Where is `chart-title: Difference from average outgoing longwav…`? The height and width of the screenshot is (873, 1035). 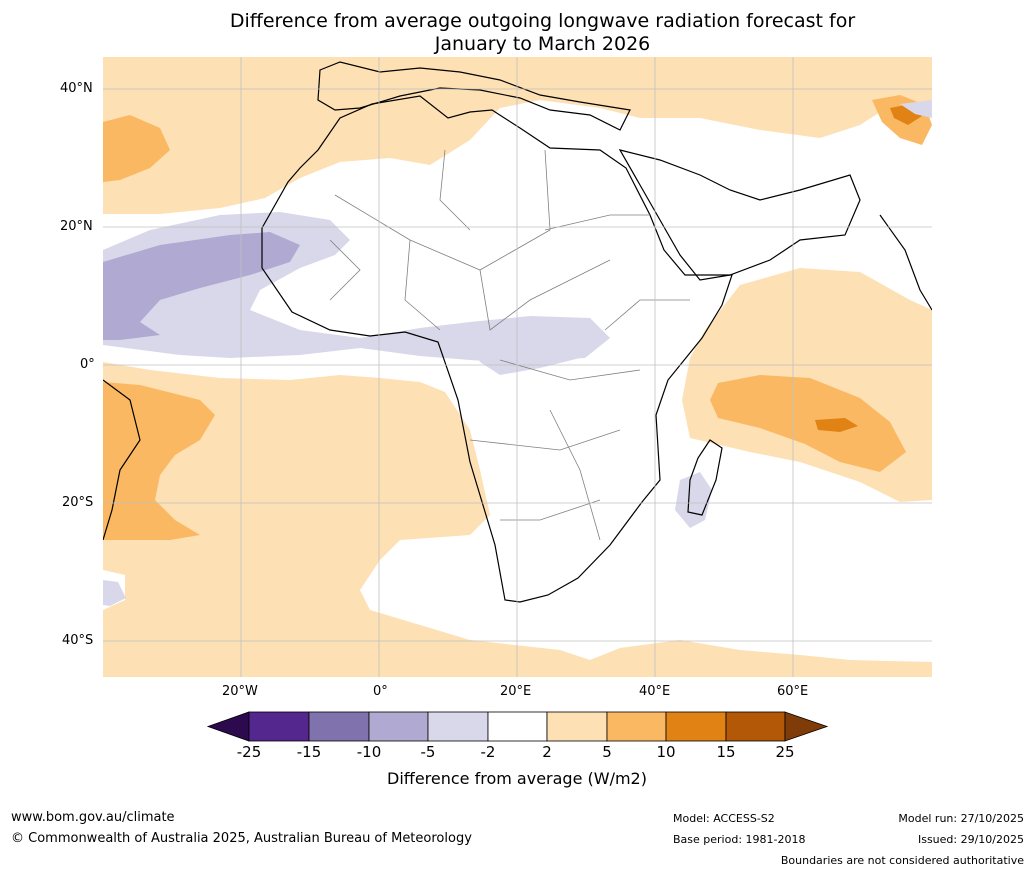
chart-title: Difference from average outgoing longwav… is located at coordinates (517, 33).